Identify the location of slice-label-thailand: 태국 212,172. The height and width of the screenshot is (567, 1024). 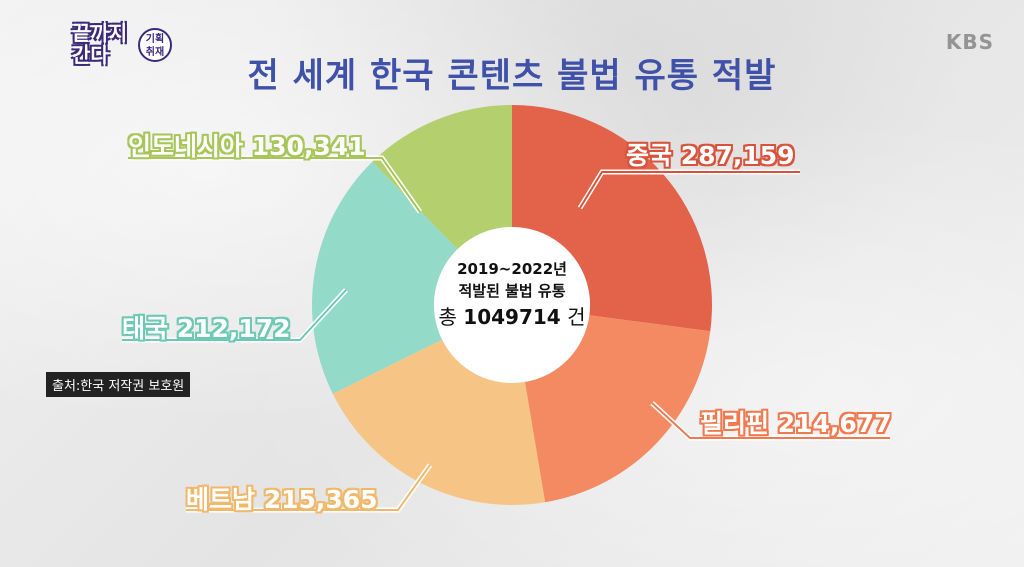
(206, 328).